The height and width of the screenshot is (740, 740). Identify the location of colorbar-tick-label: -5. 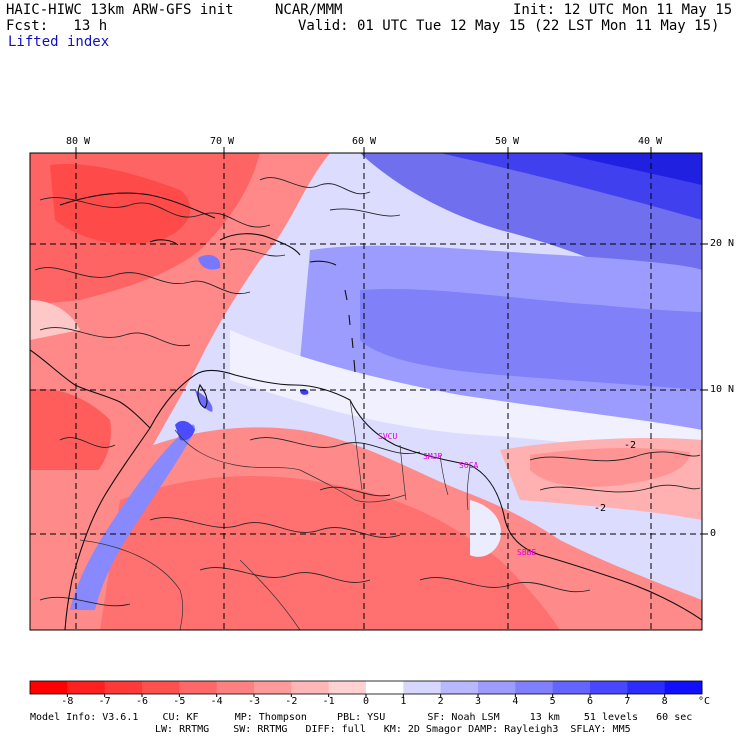
(179, 701).